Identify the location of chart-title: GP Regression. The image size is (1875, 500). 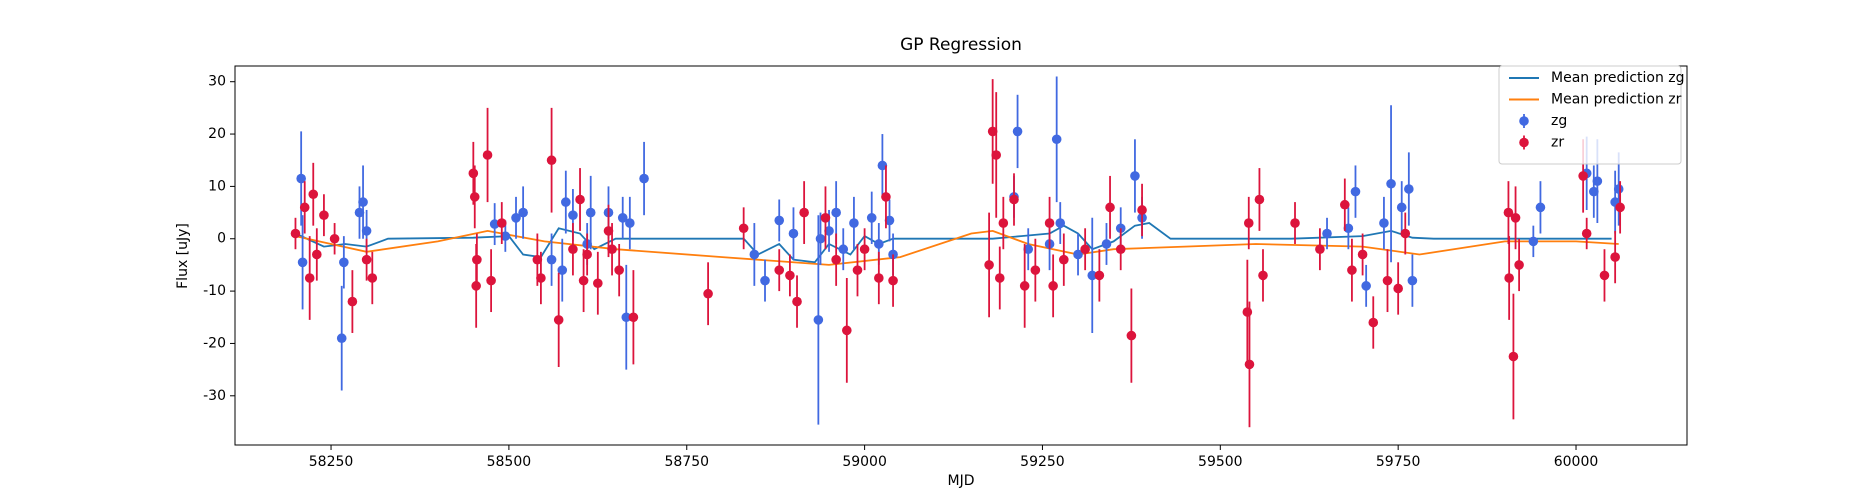
(961, 45).